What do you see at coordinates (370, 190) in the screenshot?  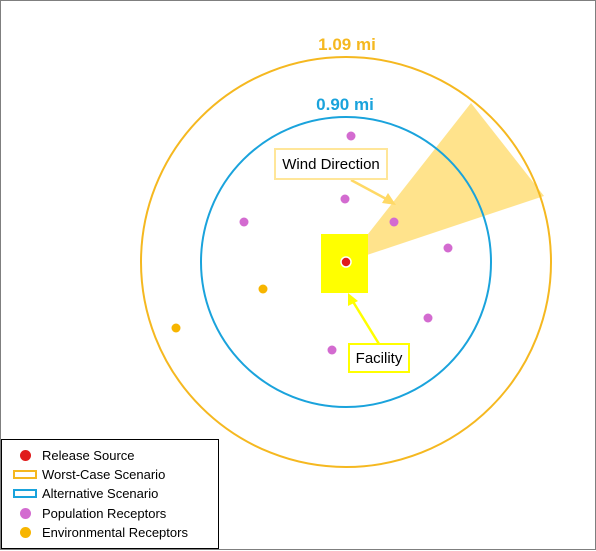 I see `wind-callout-arrow` at bounding box center [370, 190].